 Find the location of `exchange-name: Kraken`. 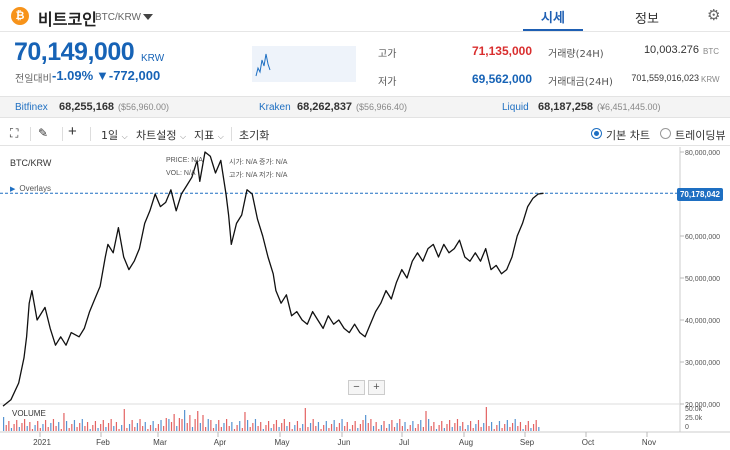

exchange-name: Kraken is located at coordinates (275, 107).